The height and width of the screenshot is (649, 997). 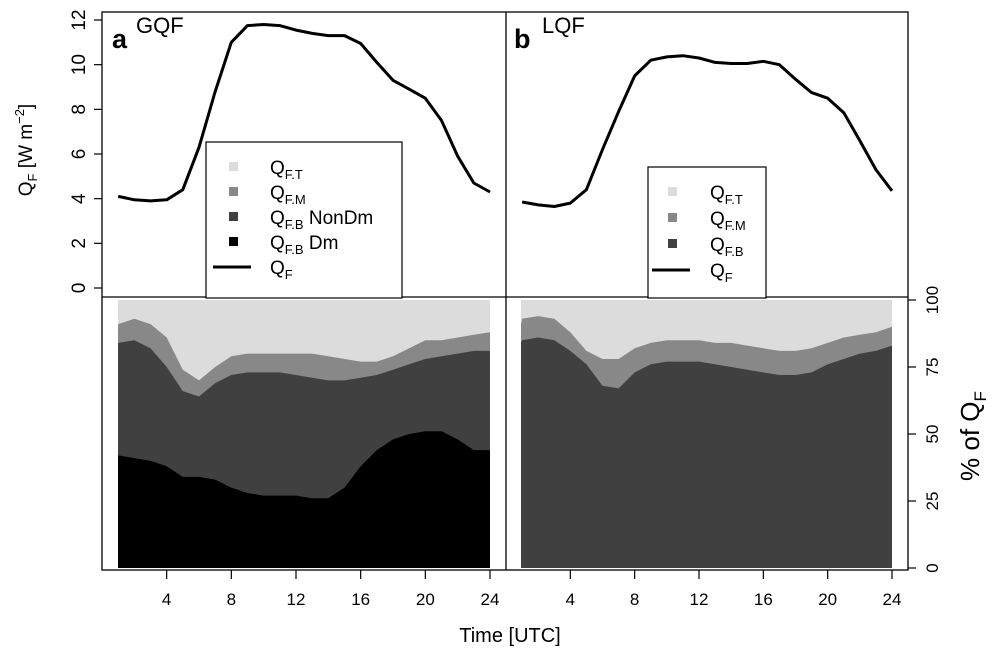 I want to click on y-tick-label-left: 2, so click(x=79, y=243).